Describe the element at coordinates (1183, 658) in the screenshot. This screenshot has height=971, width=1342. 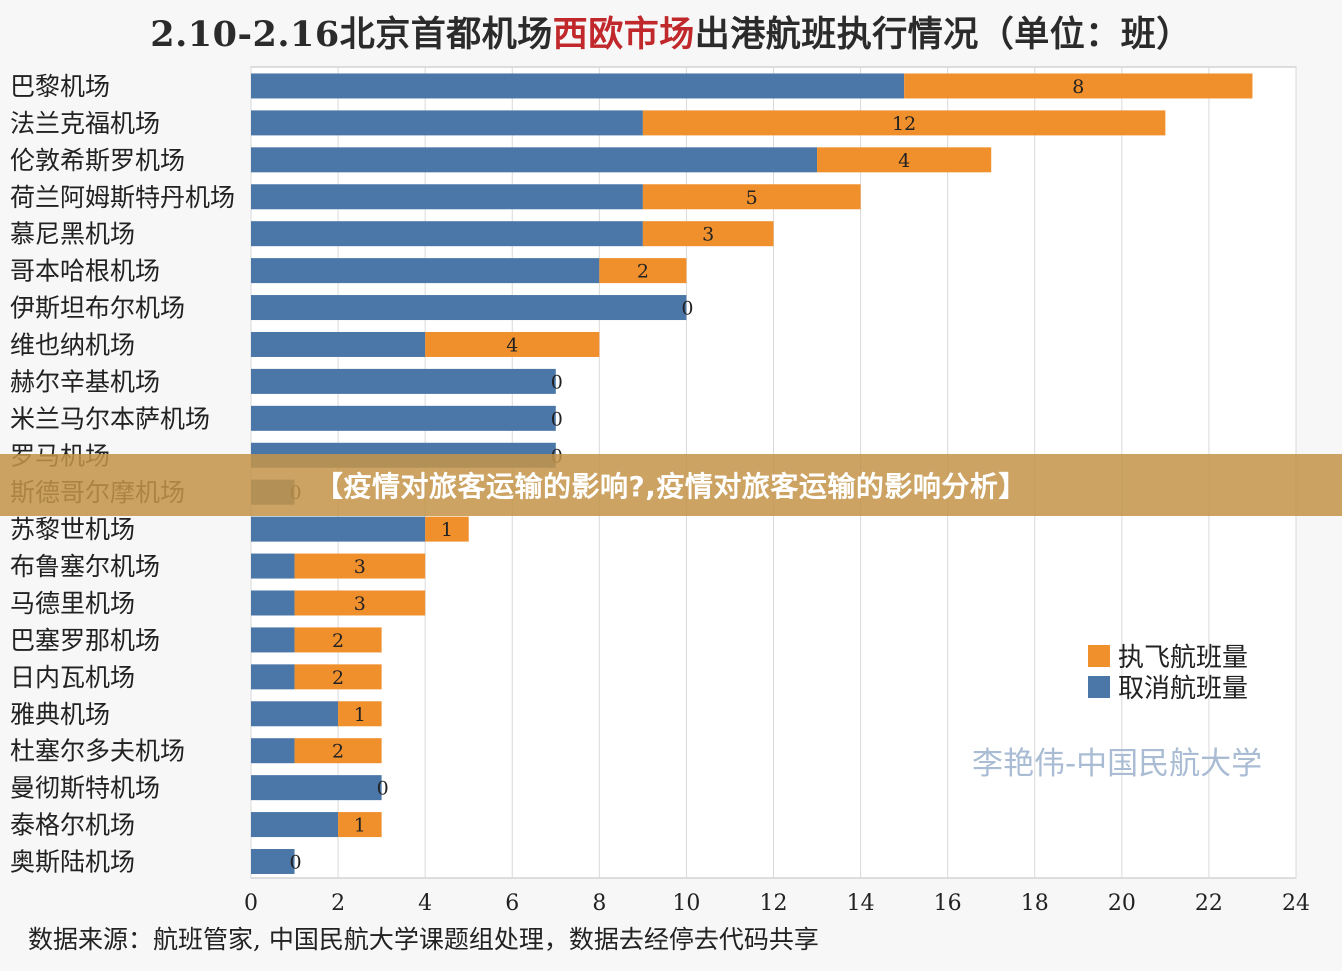
I see `legend-label-executed: 执飞航班量` at that location.